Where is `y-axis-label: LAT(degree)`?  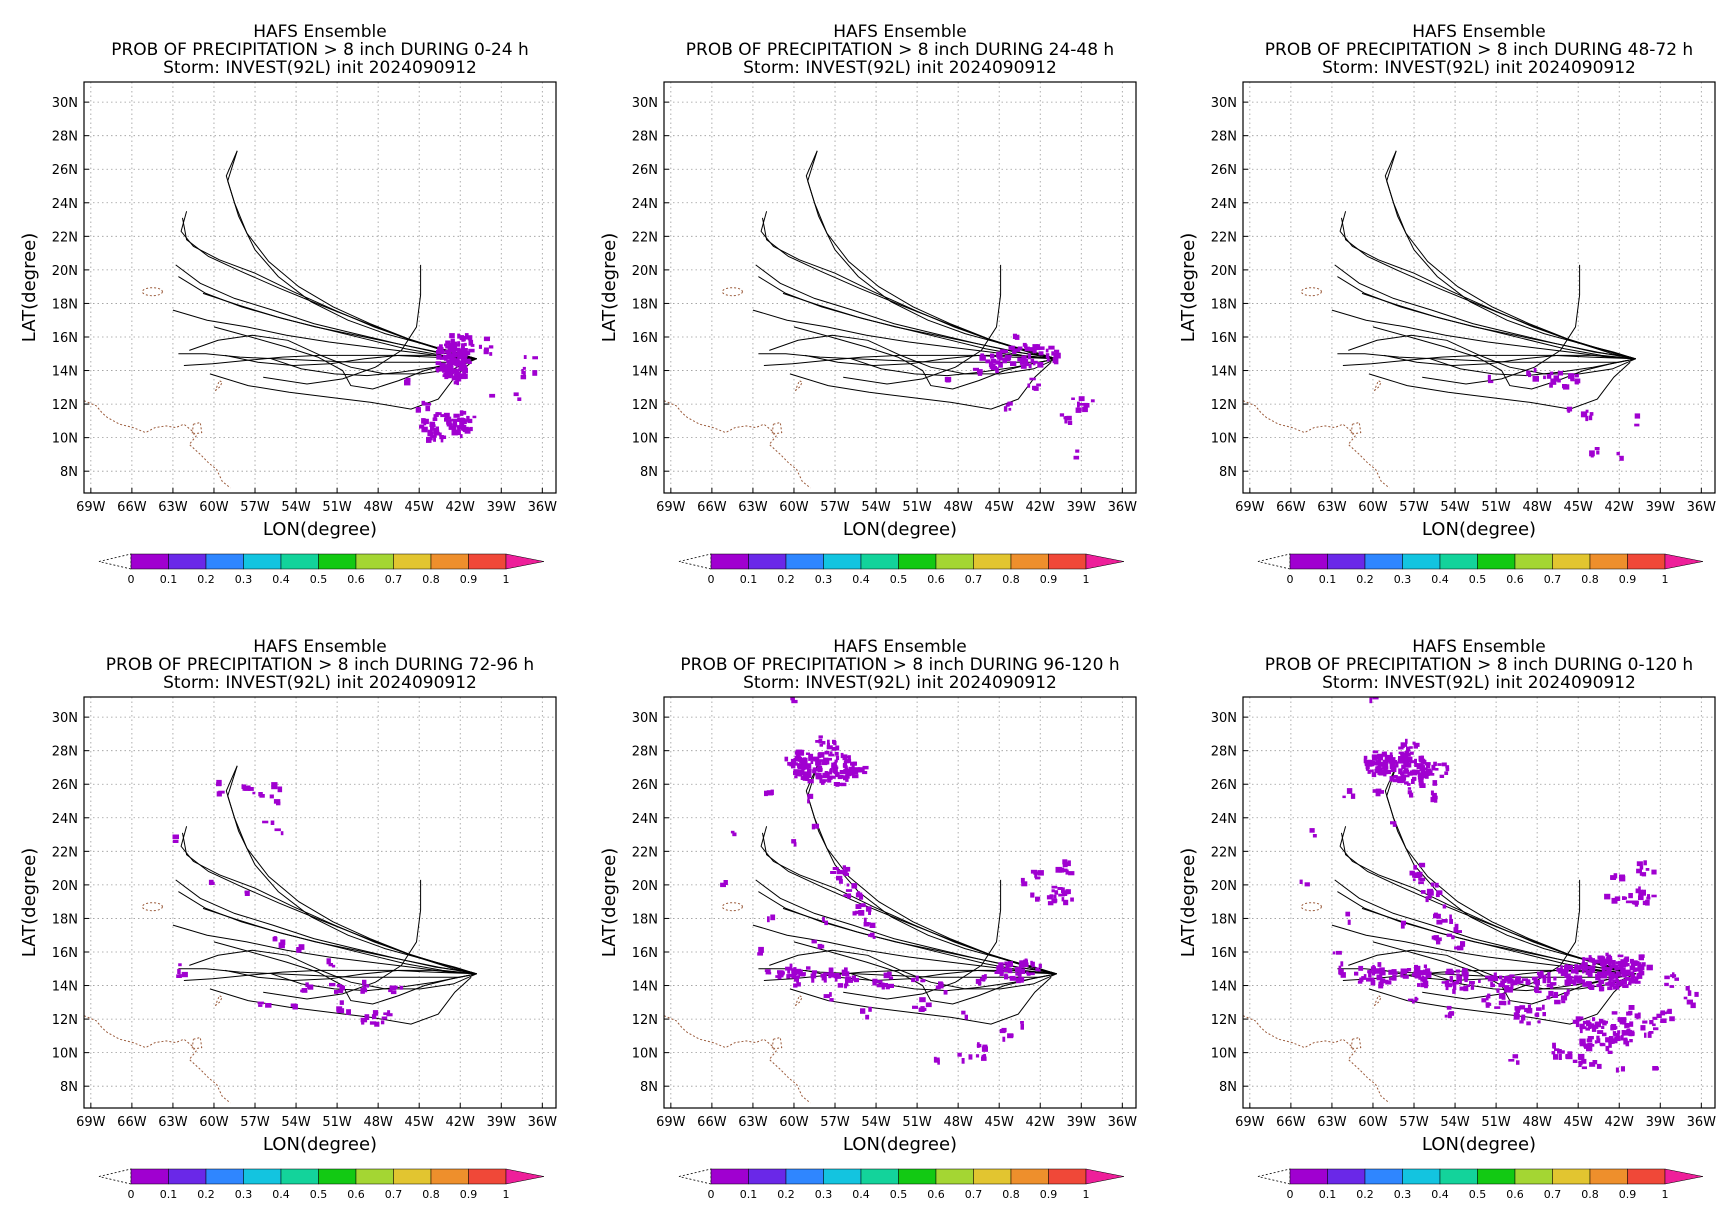
y-axis-label: LAT(degree) is located at coordinates (1188, 902).